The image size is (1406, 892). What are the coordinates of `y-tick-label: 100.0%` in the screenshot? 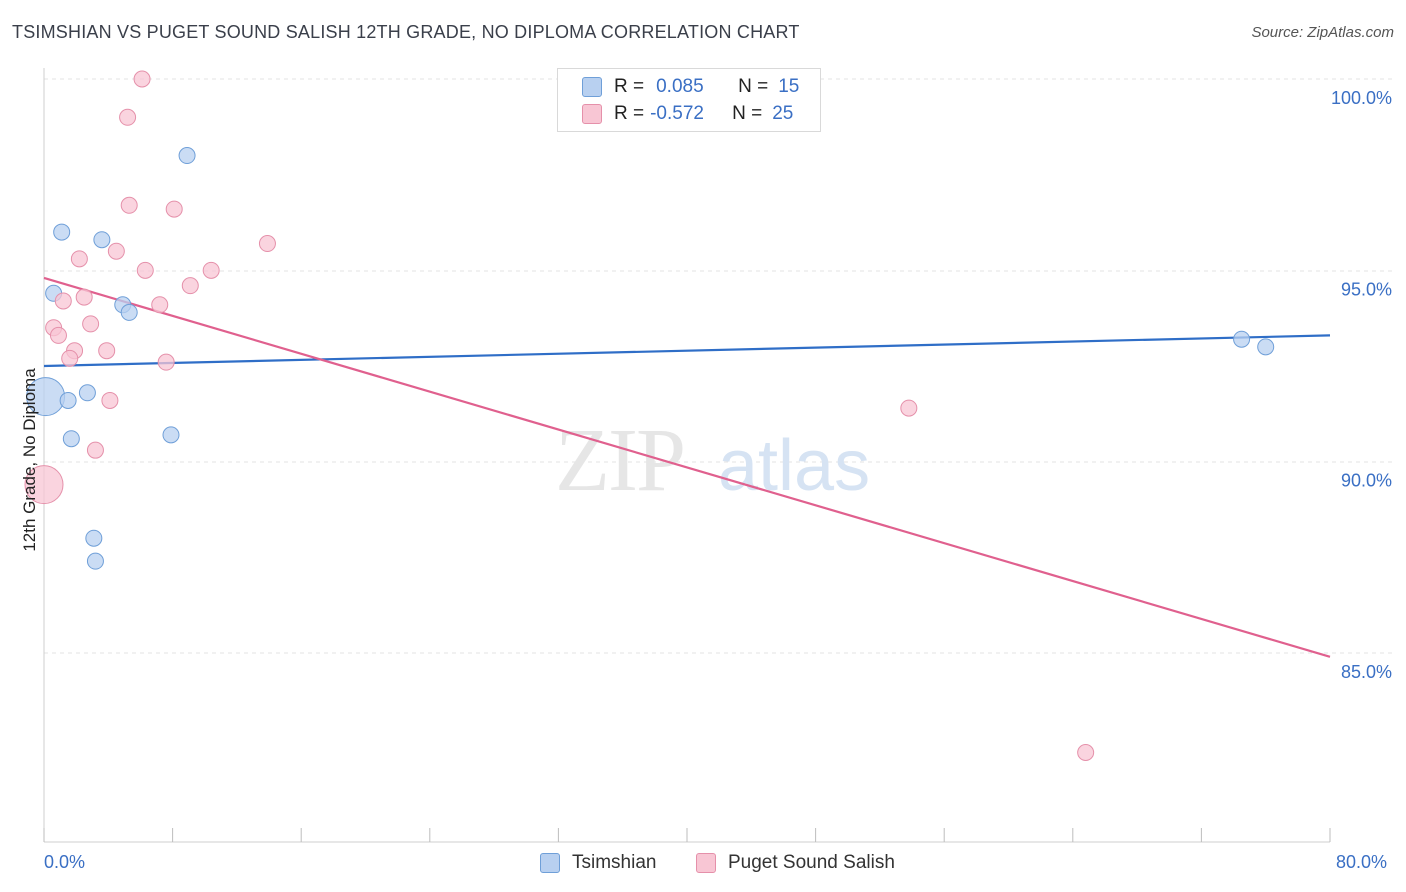 It's located at (1361, 98).